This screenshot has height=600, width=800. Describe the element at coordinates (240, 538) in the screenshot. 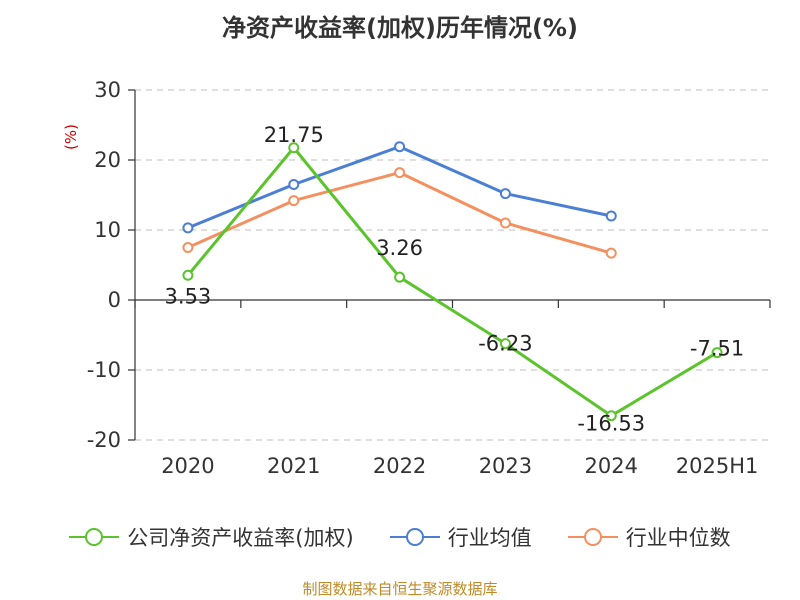

I see `legend-label-company: 公司净资产收益率(加权)` at that location.